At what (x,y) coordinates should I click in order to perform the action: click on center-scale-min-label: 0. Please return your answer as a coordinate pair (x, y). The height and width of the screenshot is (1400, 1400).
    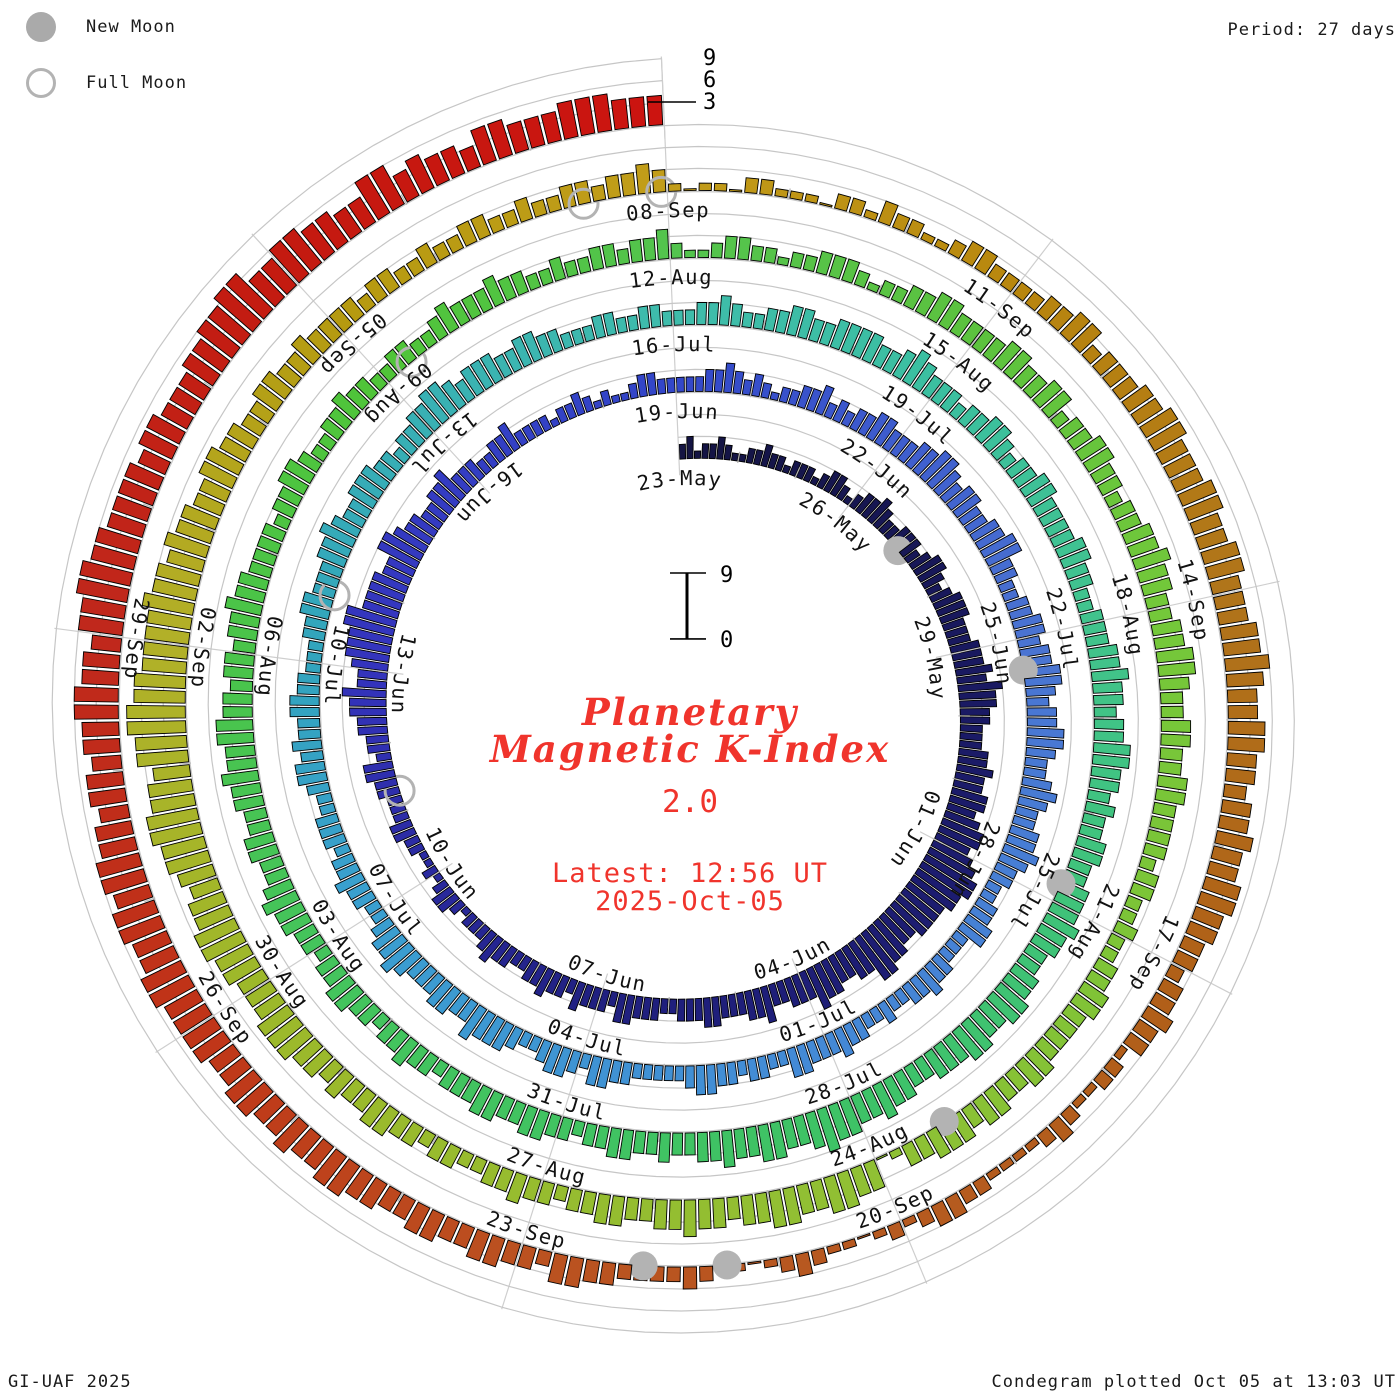
    Looking at the image, I should click on (726, 640).